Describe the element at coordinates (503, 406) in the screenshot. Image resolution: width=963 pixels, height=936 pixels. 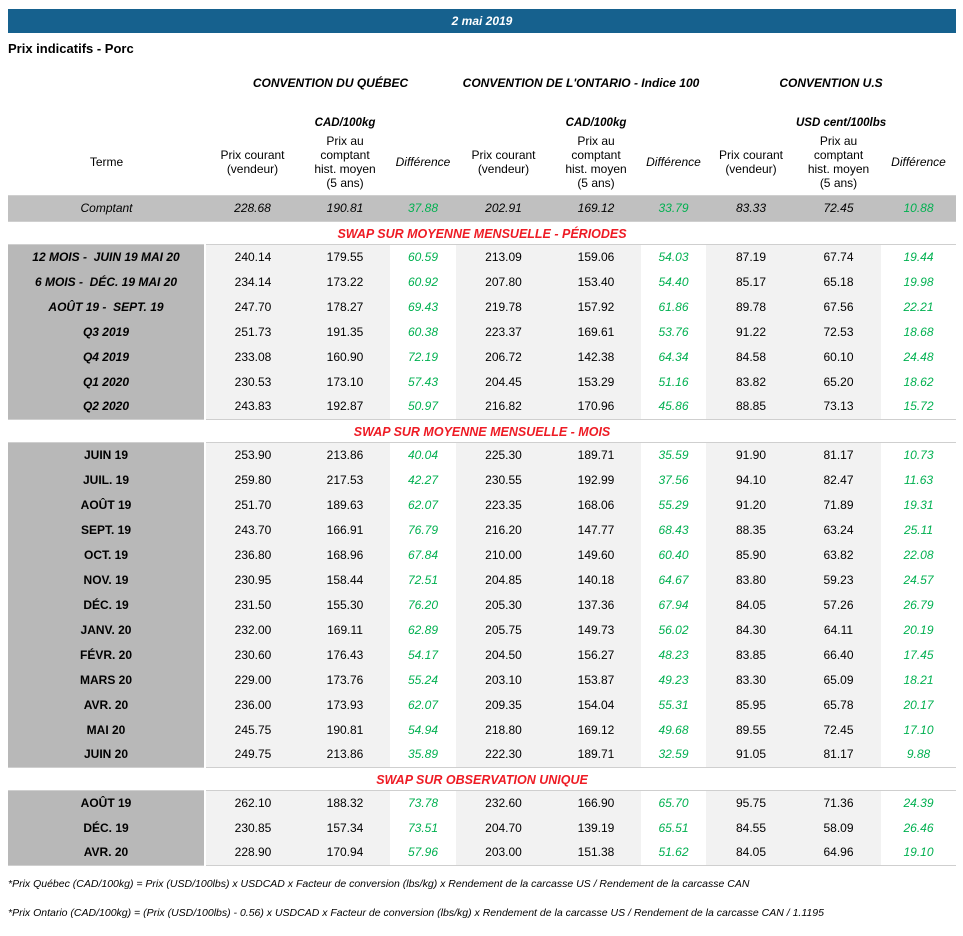
I see `price-value-cell: 216.82` at that location.